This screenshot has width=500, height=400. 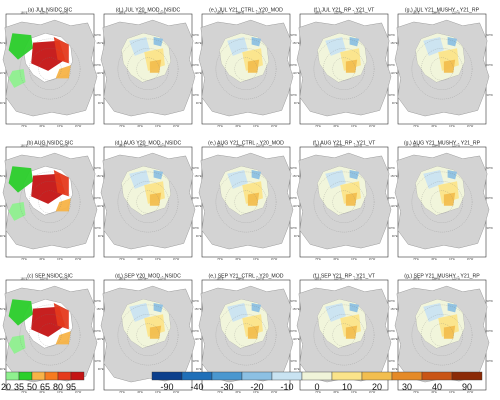 I want to click on sic-colorbar: 20 35 50 65 80 95, so click(x=43, y=381).